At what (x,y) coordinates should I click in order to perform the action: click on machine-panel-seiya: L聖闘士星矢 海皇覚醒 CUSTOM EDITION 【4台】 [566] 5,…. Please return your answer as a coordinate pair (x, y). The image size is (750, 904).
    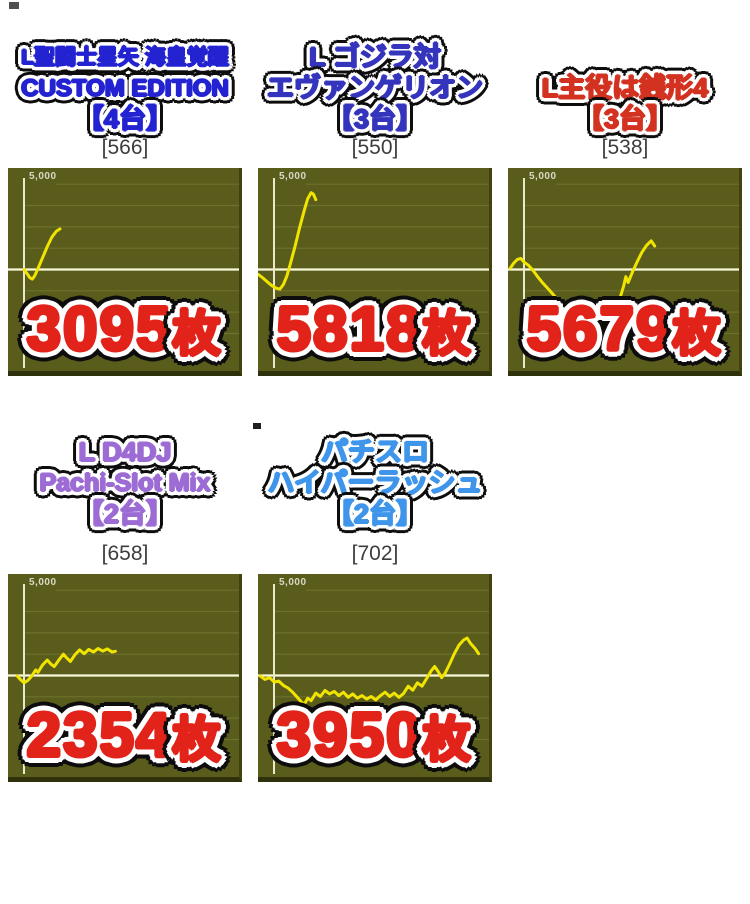
    Looking at the image, I should click on (125, 207).